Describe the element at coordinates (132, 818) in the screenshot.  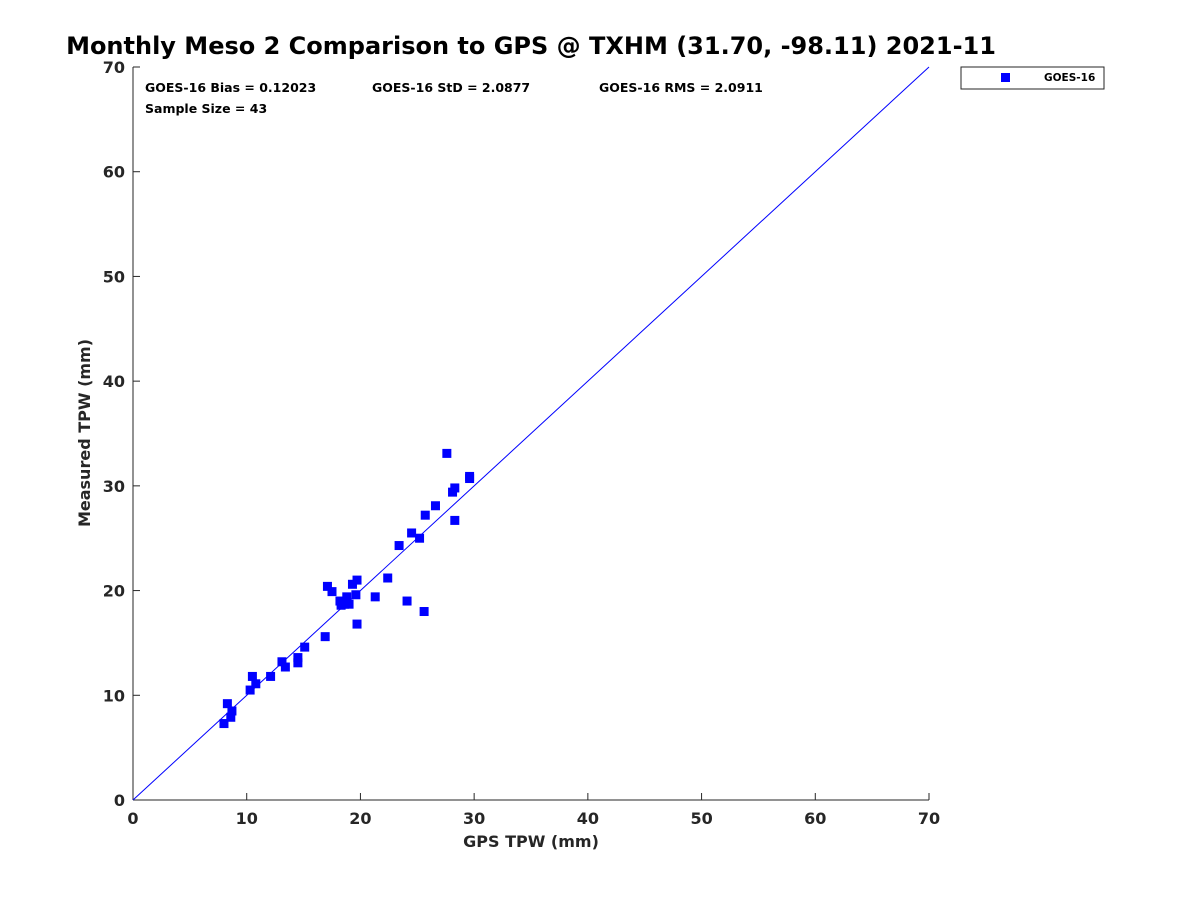
I see `x-tick-label: 0` at that location.